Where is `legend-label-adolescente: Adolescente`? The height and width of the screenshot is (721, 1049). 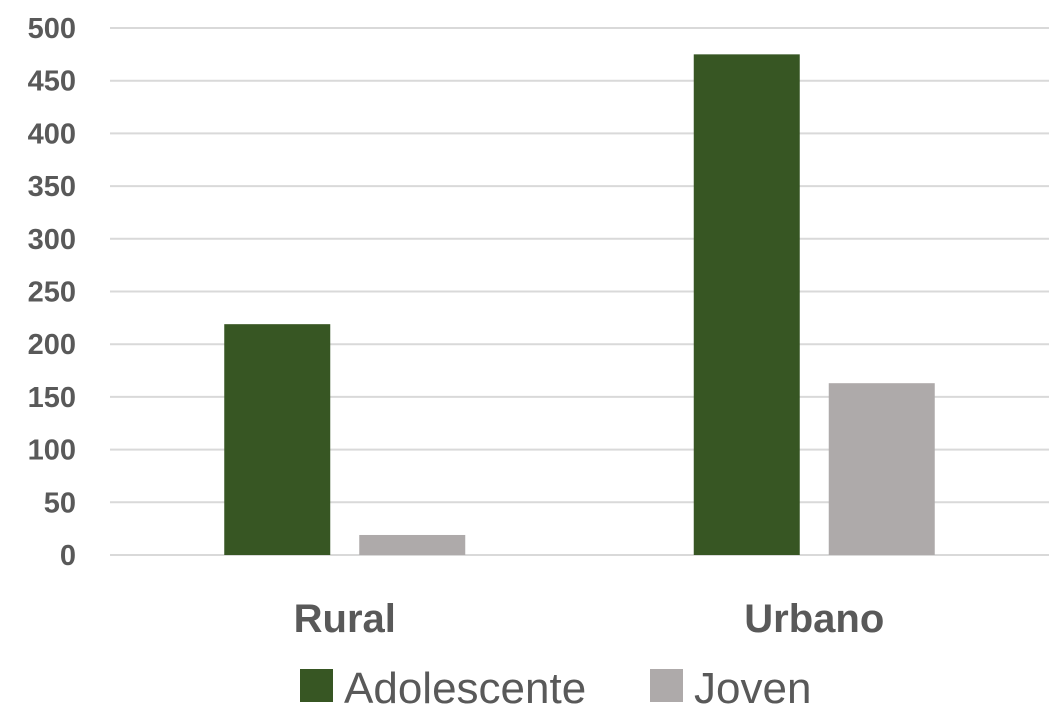
legend-label-adolescente: Adolescente is located at coordinates (465, 688).